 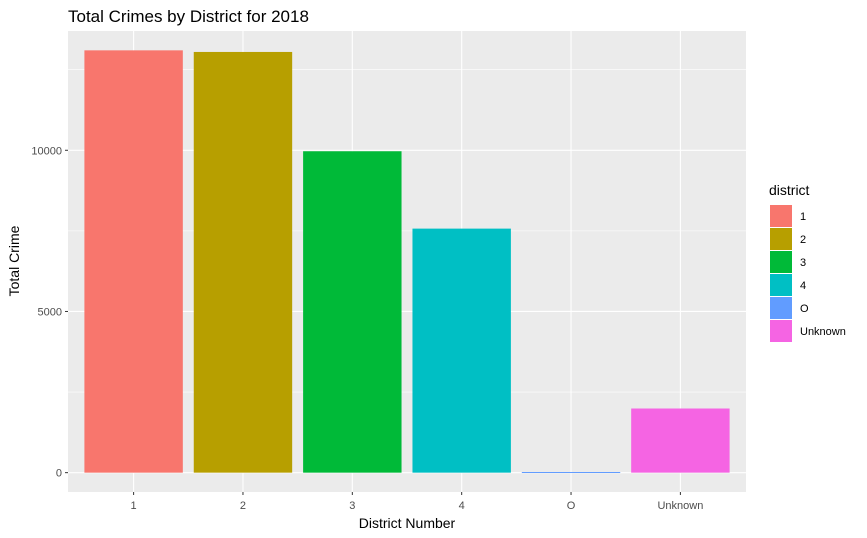 What do you see at coordinates (680, 506) in the screenshot?
I see `x-tick-label: Unknown` at bounding box center [680, 506].